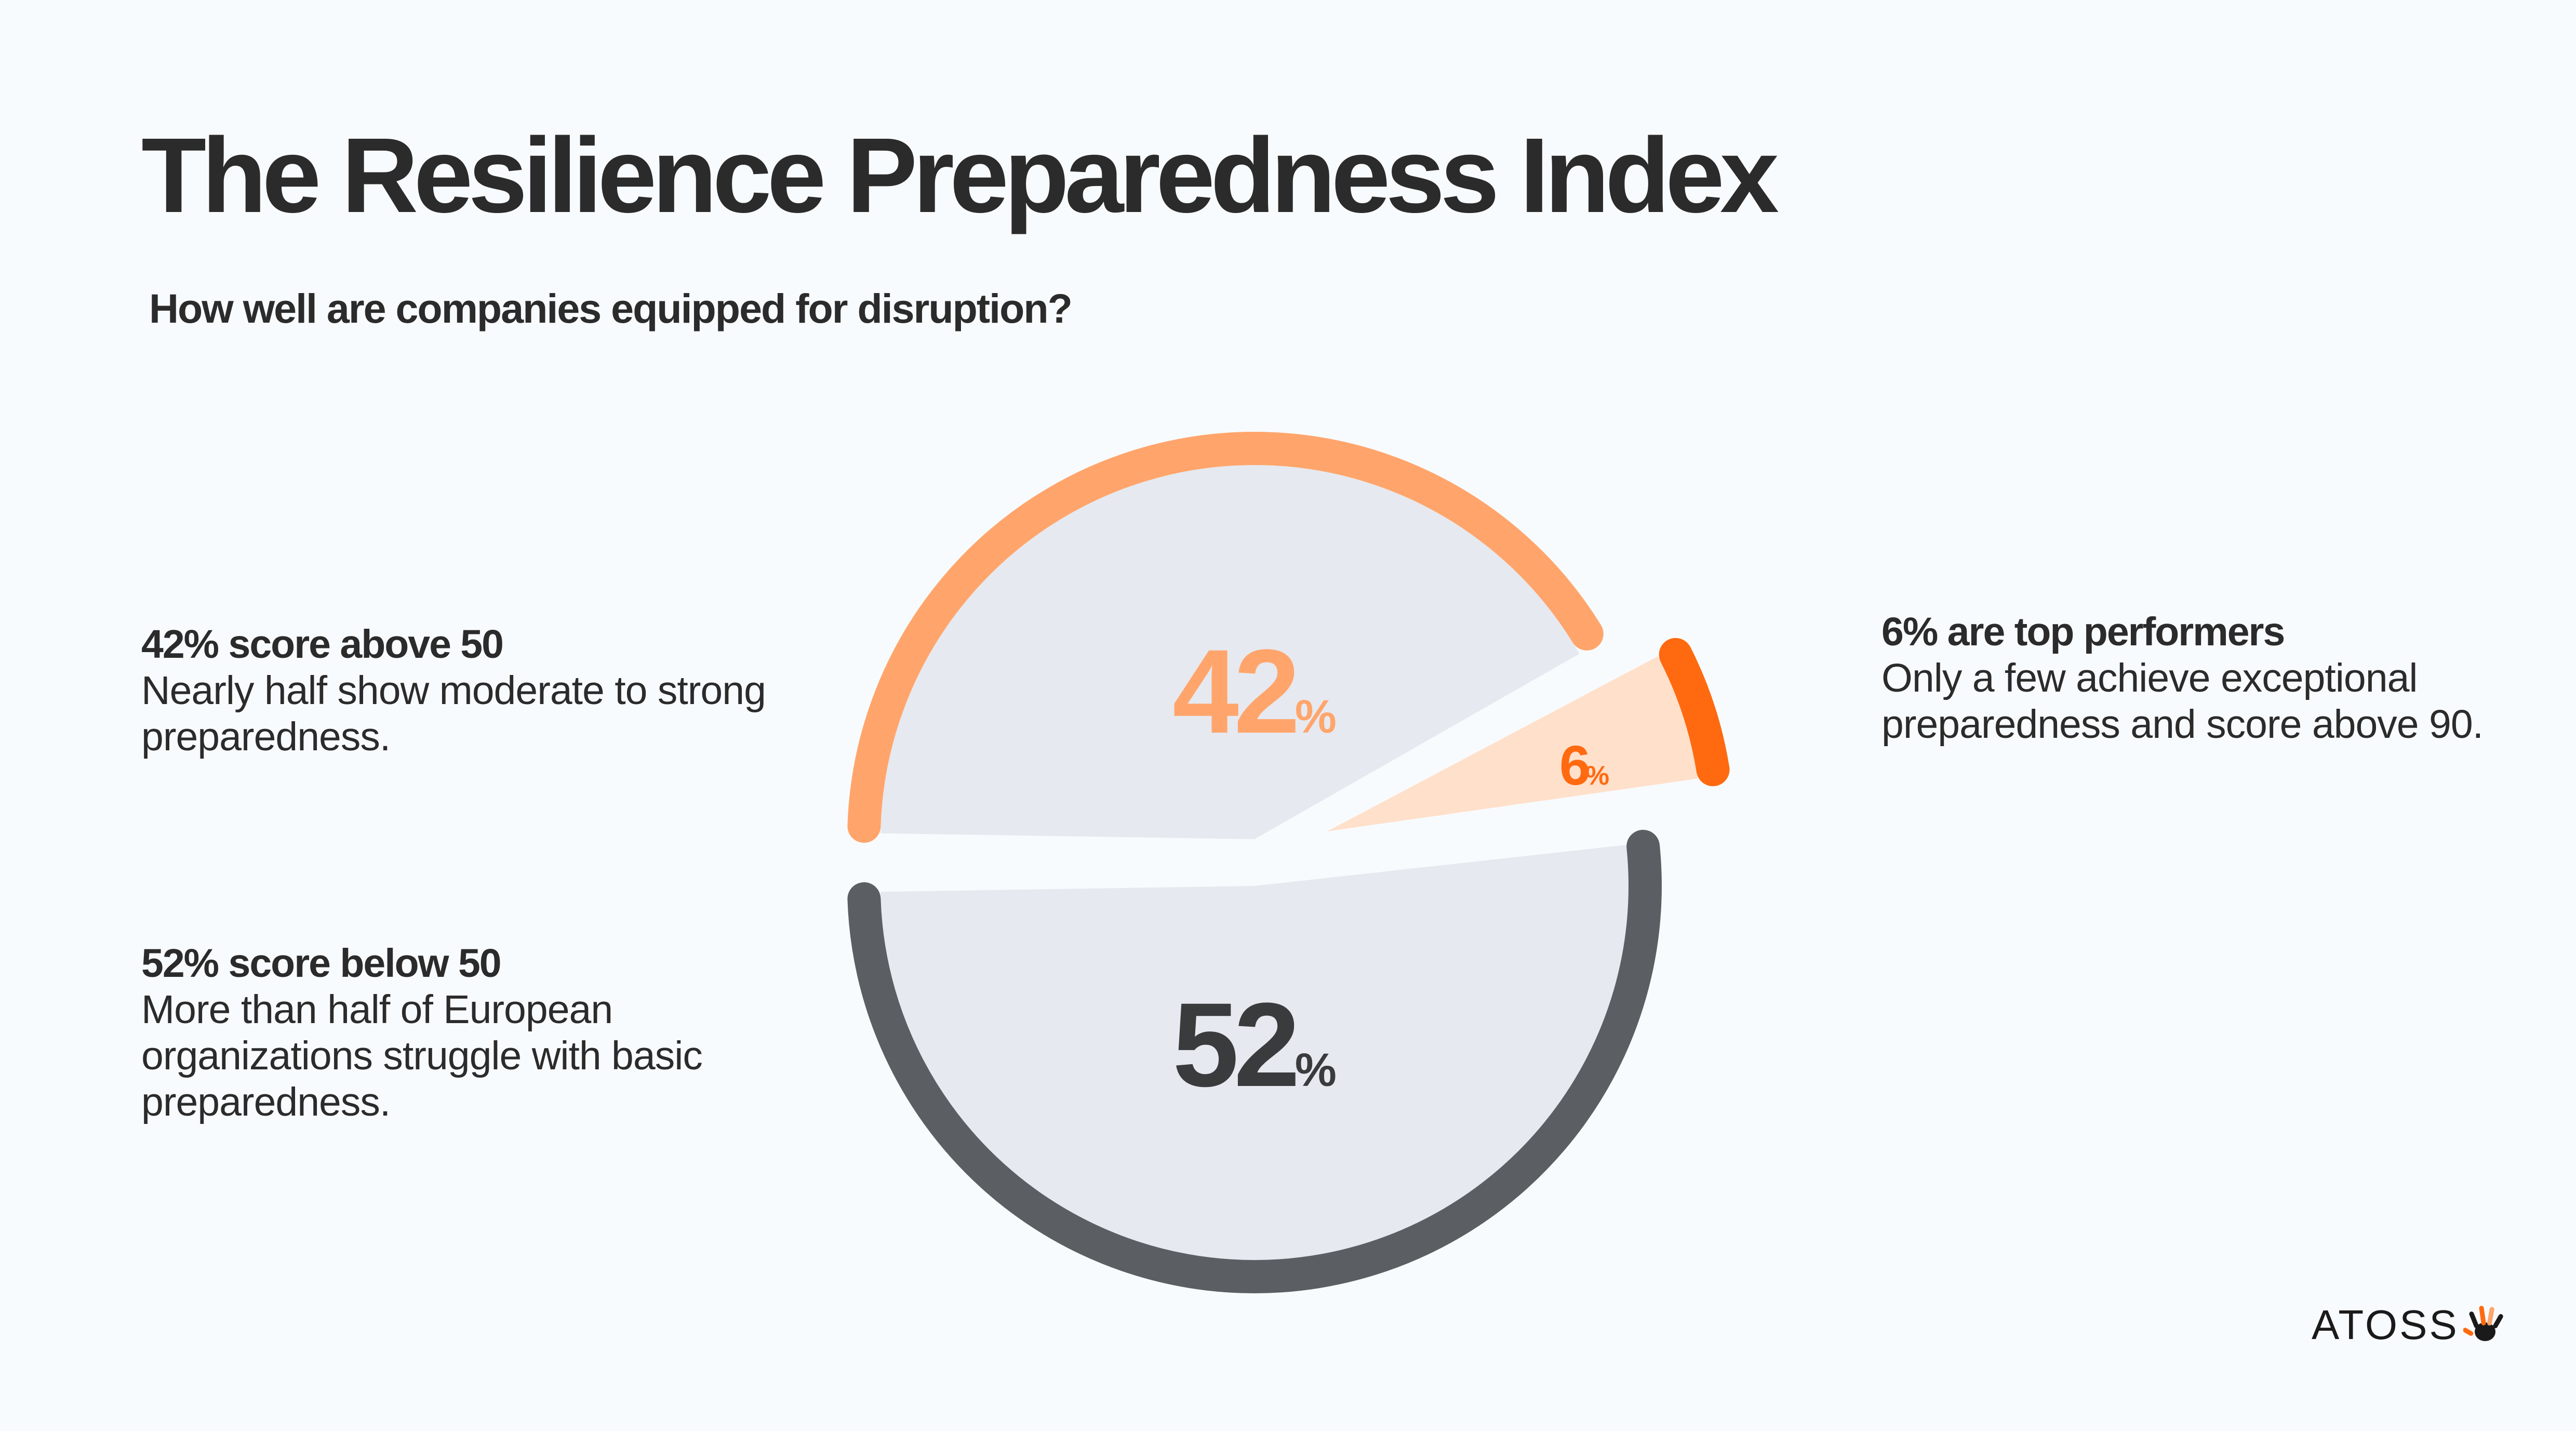  I want to click on slice-label-above50: 42%, so click(1254, 691).